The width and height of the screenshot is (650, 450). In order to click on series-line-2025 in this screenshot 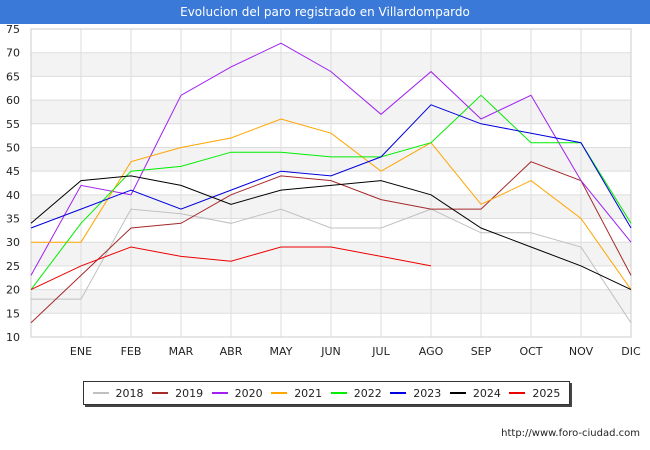, I will do `click(231, 268)`.